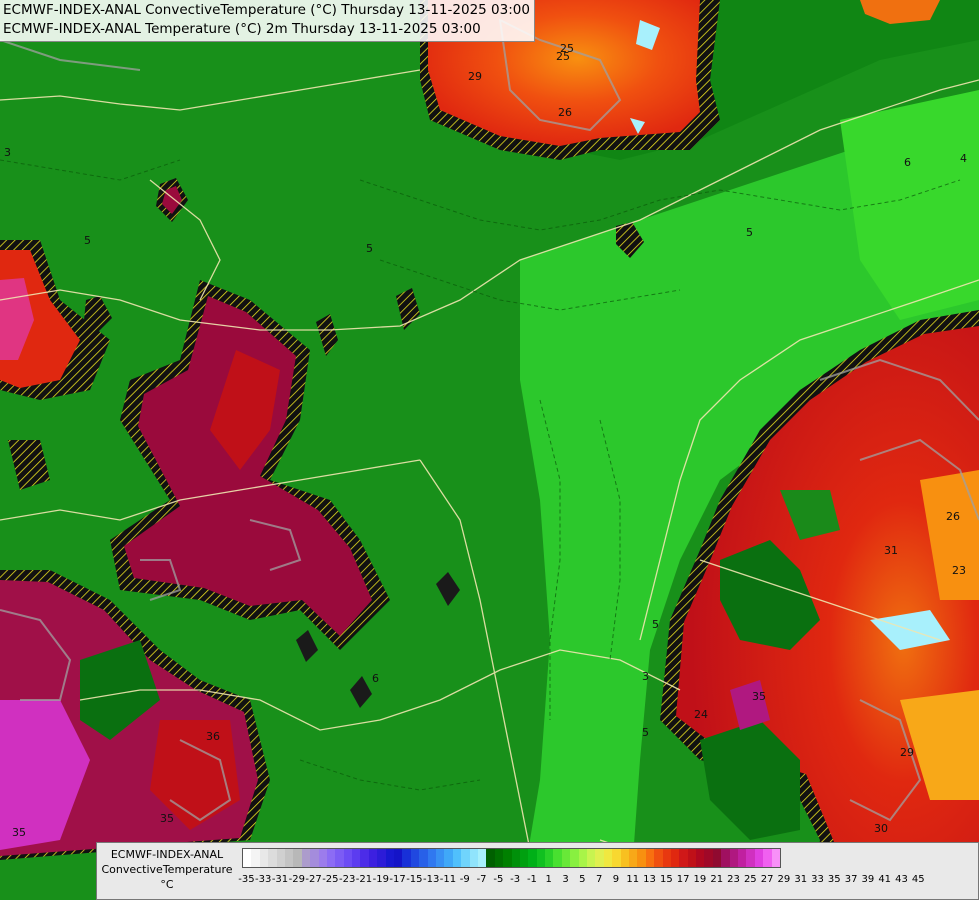 The height and width of the screenshot is (900, 979). Describe the element at coordinates (313, 879) in the screenshot. I see `legend-tick: -27` at that location.